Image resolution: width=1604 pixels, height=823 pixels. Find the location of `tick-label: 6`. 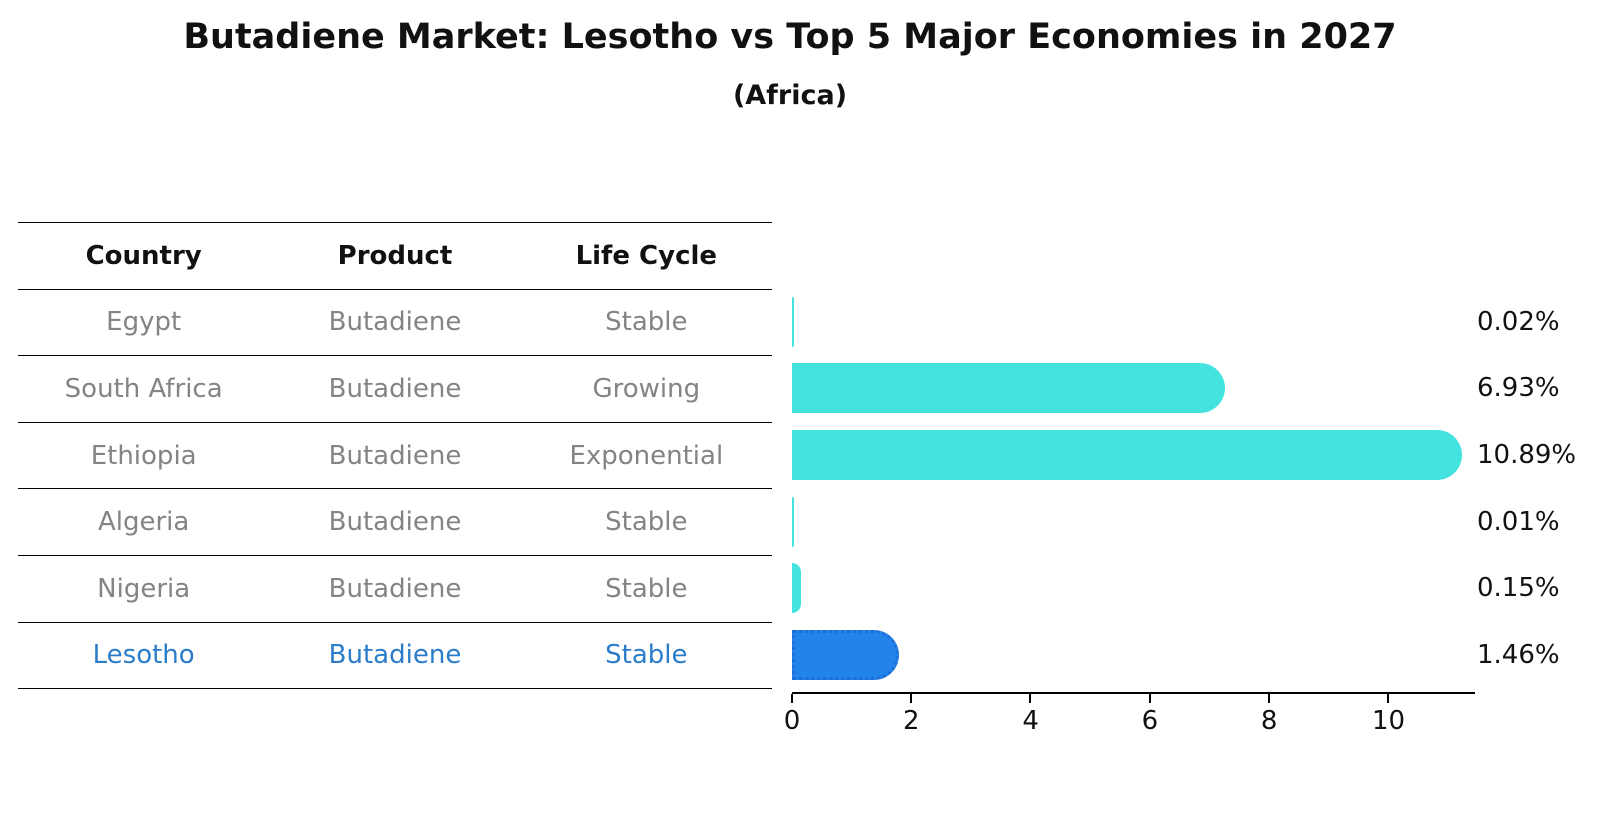

tick-label: 6 is located at coordinates (1150, 721).